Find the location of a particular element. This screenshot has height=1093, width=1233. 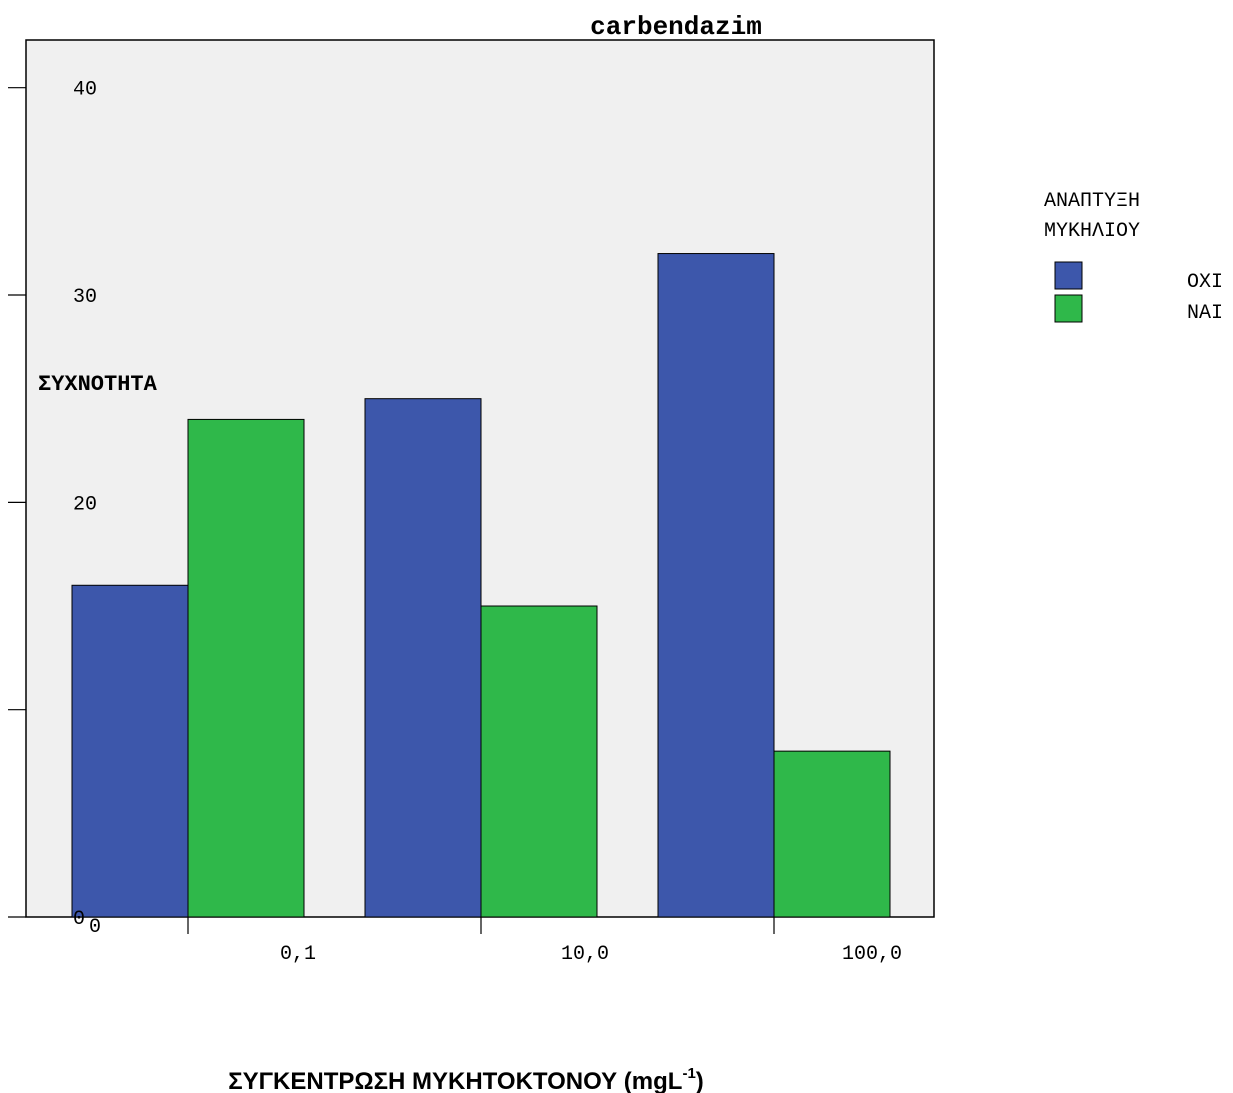

y-tick-label-4: 40 is located at coordinates (85, 90).